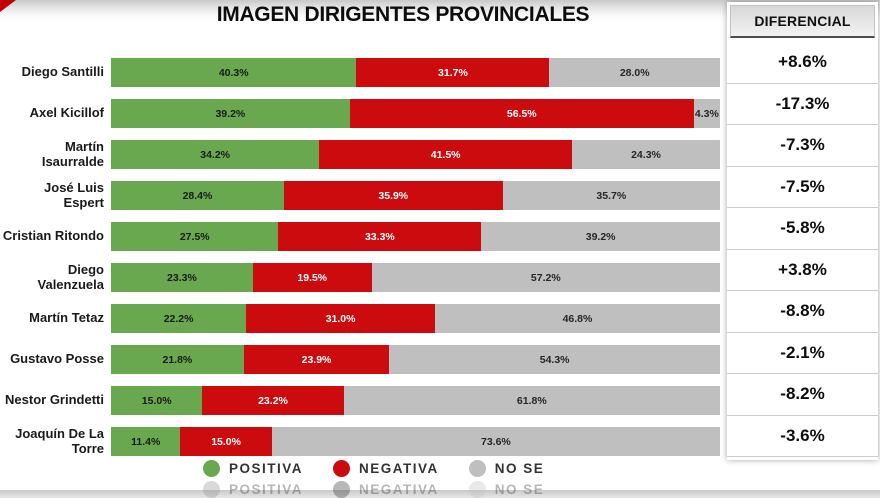 This screenshot has height=498, width=880. Describe the element at coordinates (157, 400) in the screenshot. I see `bar-segment-positiva: 15.0%` at that location.